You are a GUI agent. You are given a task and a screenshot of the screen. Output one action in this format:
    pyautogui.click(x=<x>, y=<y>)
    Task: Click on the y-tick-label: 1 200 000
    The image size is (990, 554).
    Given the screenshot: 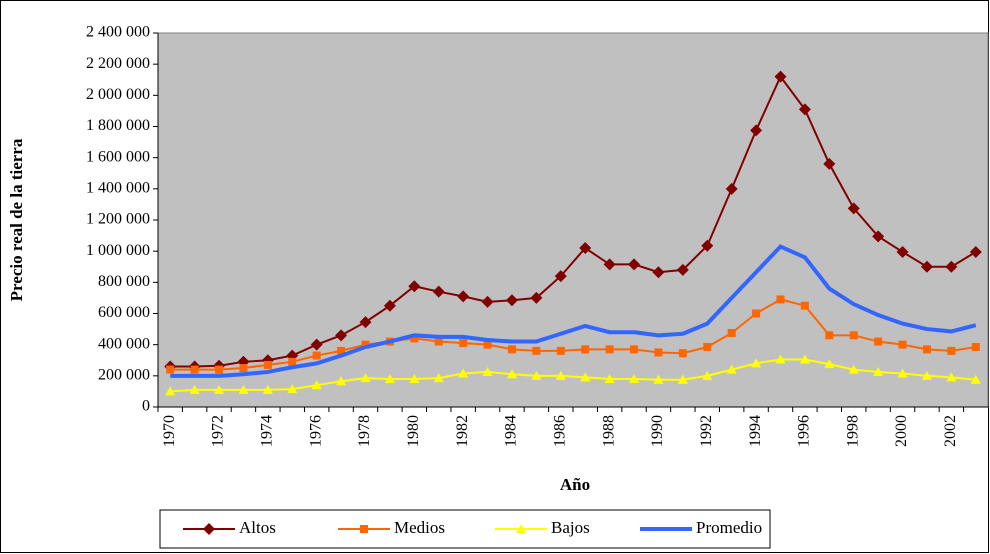 What is the action you would take?
    pyautogui.click(x=118, y=219)
    